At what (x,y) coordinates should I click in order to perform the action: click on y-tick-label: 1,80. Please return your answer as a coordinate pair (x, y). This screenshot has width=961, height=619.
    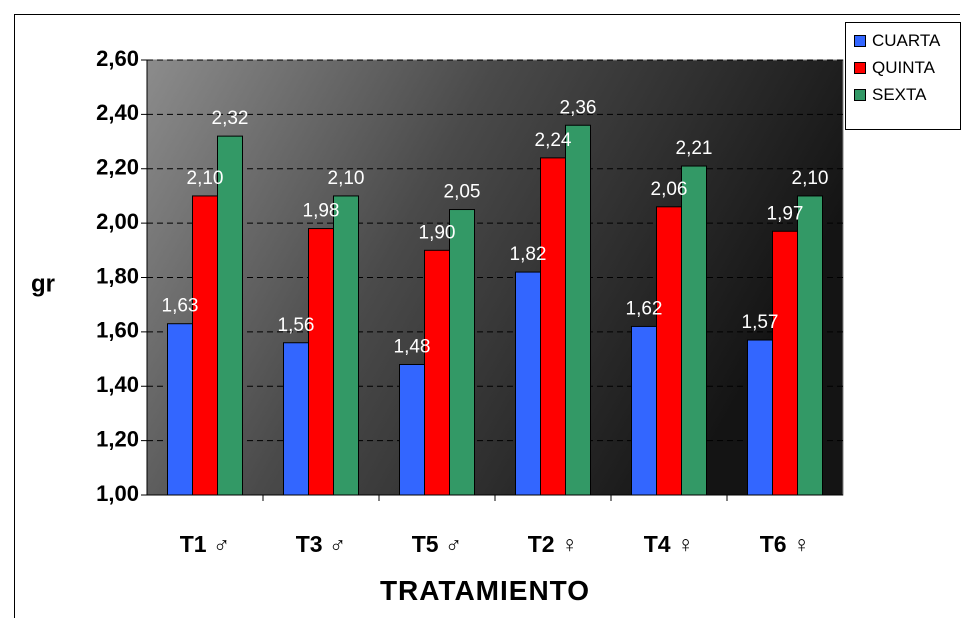
    Looking at the image, I should click on (117, 275).